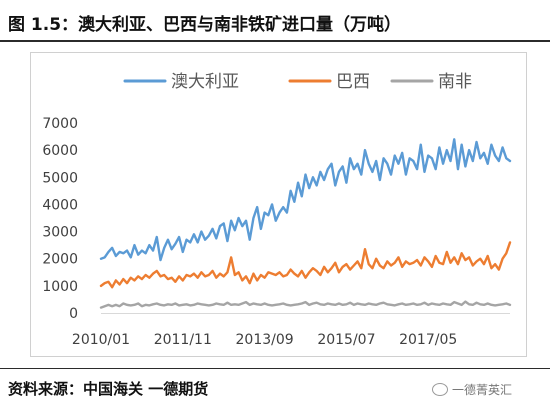 Image resolution: width=550 pixels, height=411 pixels. What do you see at coordinates (275, 368) in the screenshot?
I see `footer-divider` at bounding box center [275, 368].